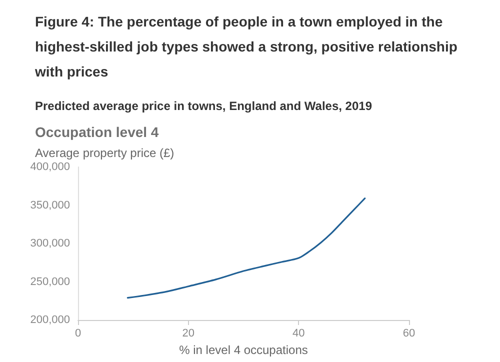 This screenshot has width=500, height=362. I want to click on x-tick-label: 60, so click(409, 334).